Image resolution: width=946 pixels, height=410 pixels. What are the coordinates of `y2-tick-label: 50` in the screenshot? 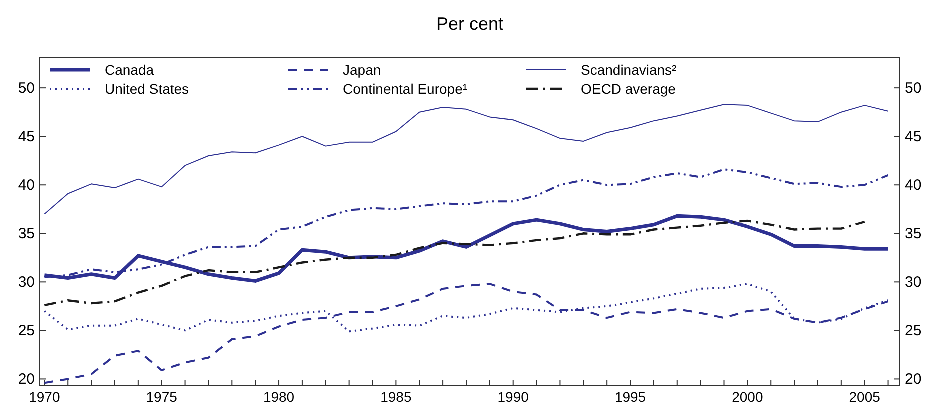 It's located at (913, 89).